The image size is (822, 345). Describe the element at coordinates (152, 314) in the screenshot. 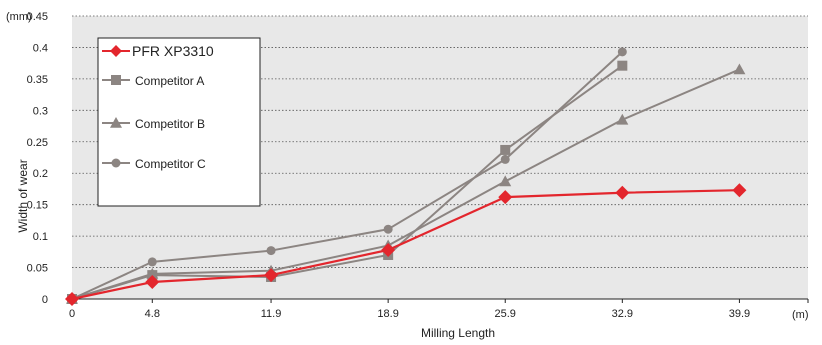

I see `x-tick-label: 4.8` at that location.